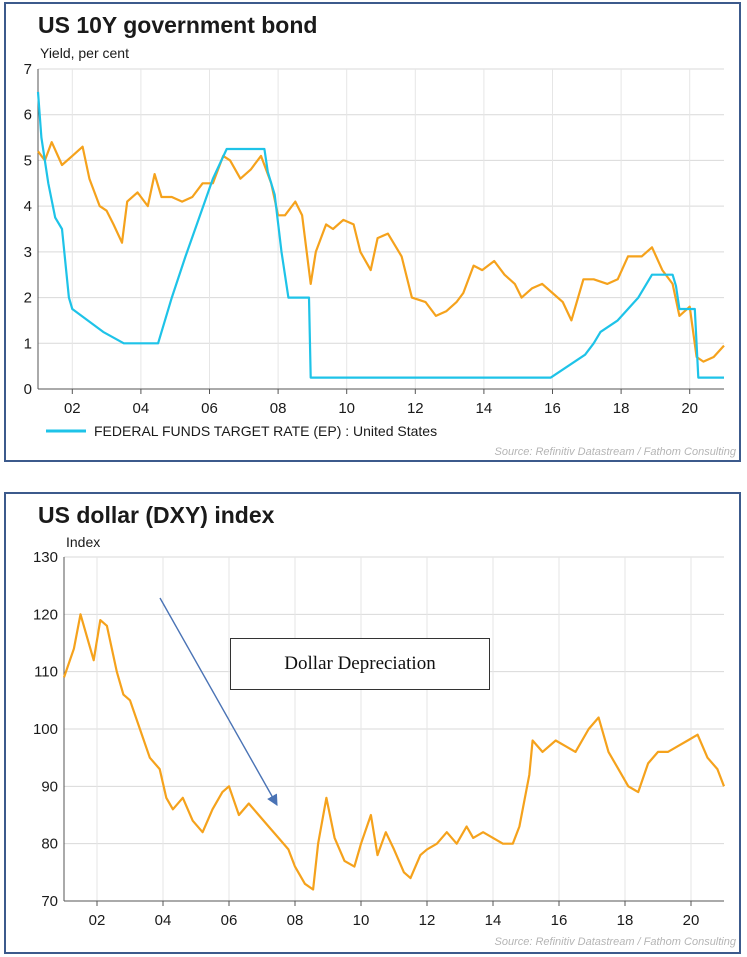 This screenshot has width=747, height=957. What do you see at coordinates (218, 701) in the screenshot?
I see `annotation-arrow` at bounding box center [218, 701].